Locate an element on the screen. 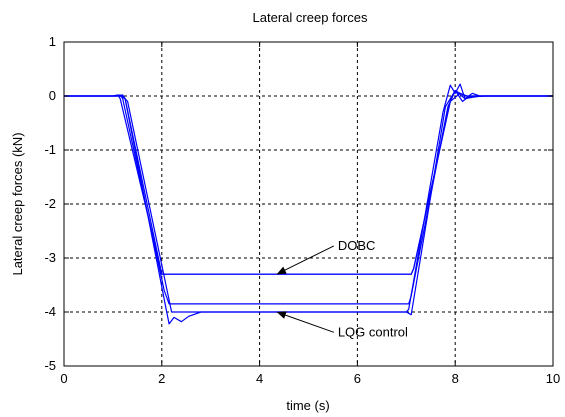 The height and width of the screenshot is (417, 565). y-tick-labels: 1 0 -1 -2 -3 -4 -5 is located at coordinates (50, 203).